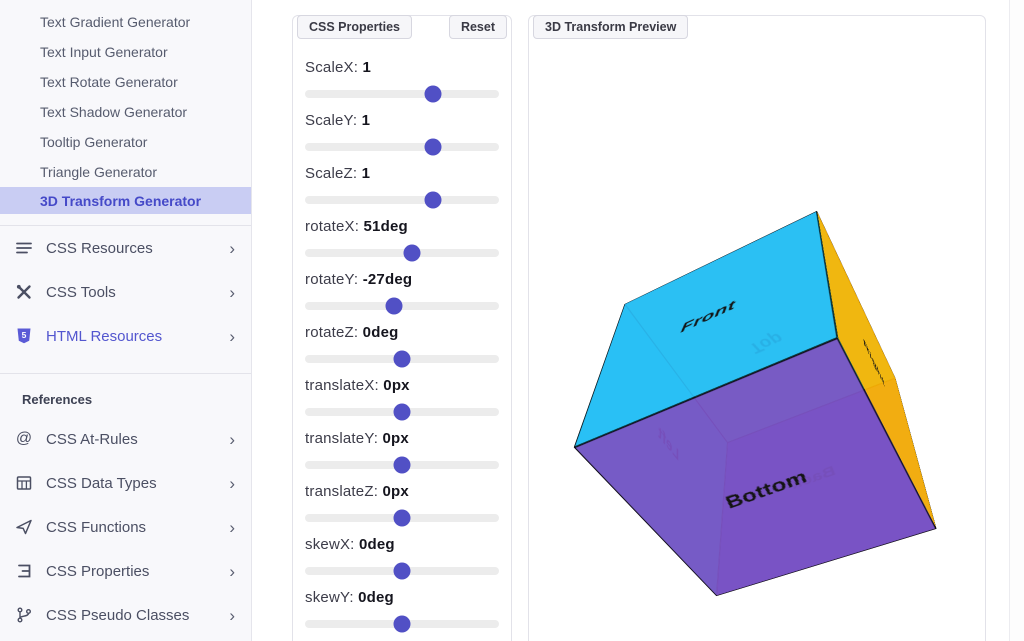 This screenshot has height=641, width=1024. What do you see at coordinates (394, 306) in the screenshot?
I see `rotatey-slider-thumb` at bounding box center [394, 306].